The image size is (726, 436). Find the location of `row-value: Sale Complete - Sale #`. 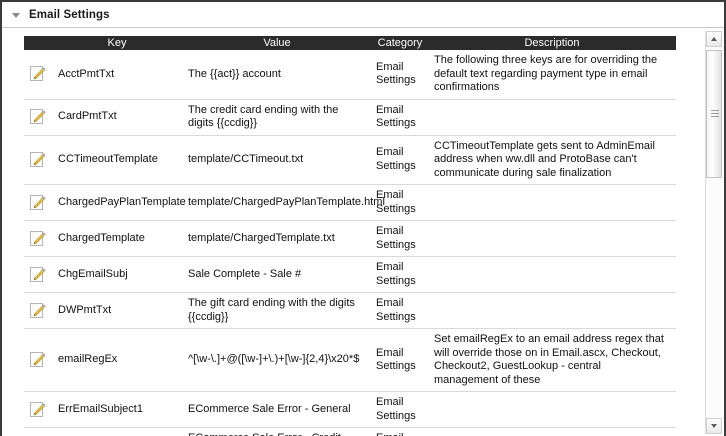

row-value: Sale Complete - Sale # is located at coordinates (277, 274).